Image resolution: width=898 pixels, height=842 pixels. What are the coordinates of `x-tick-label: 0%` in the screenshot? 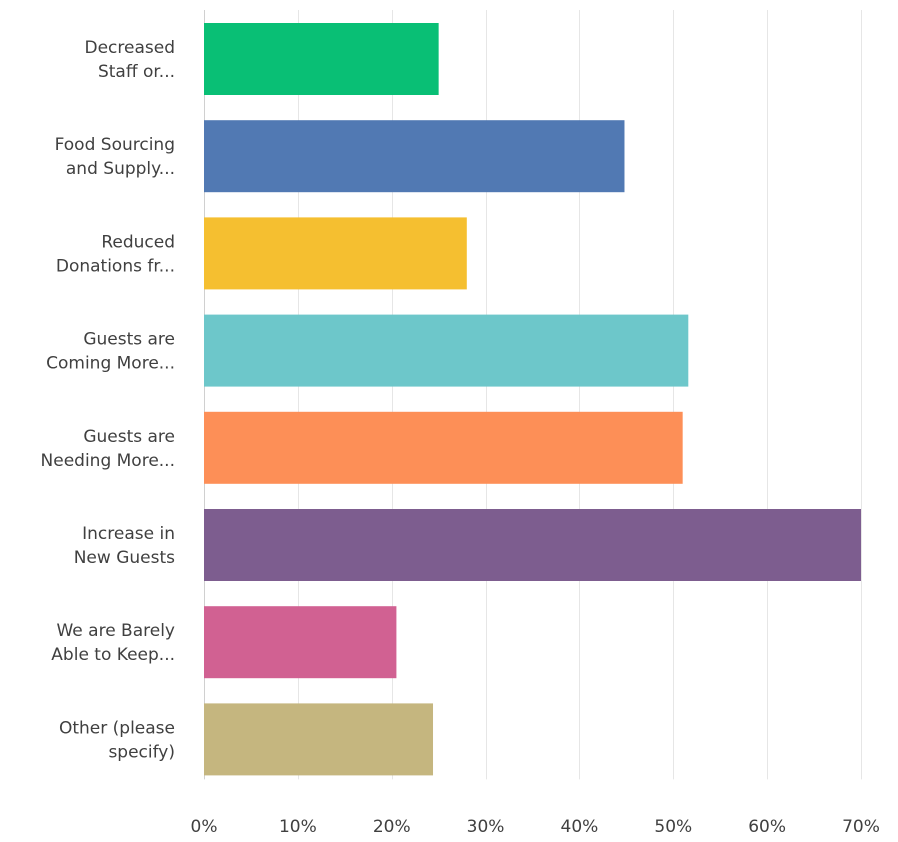 It's located at (204, 827).